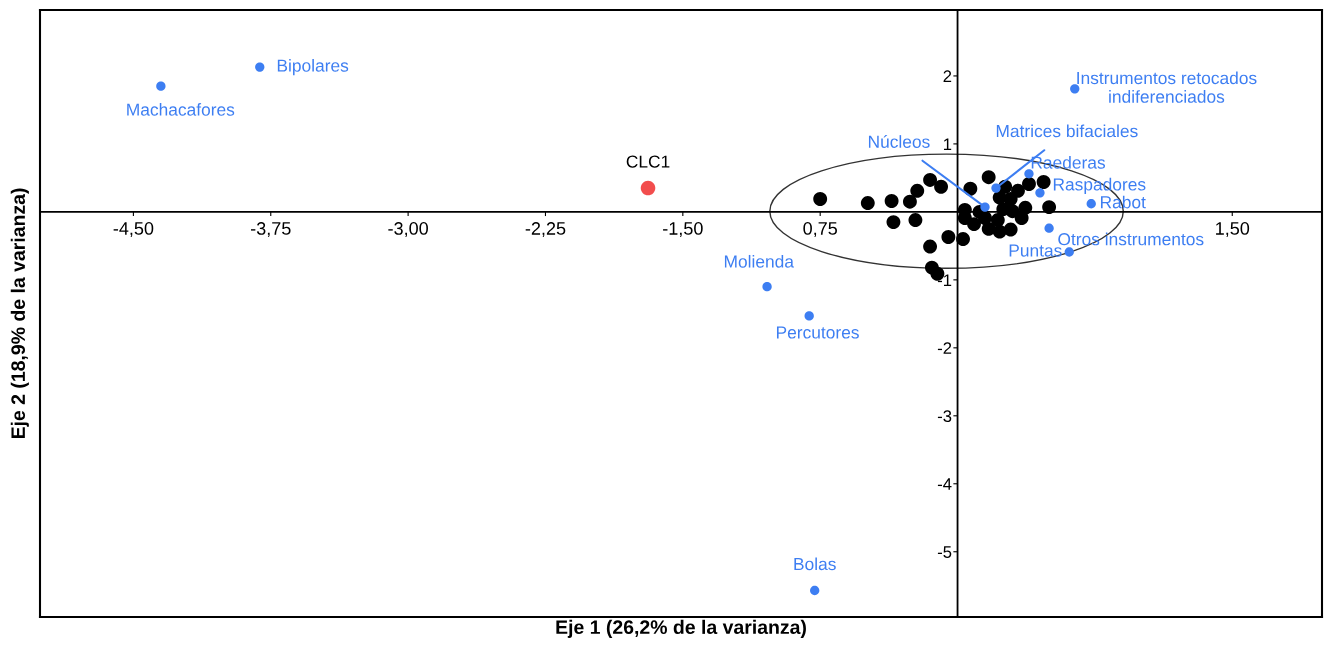 This screenshot has width=1325, height=649. I want to click on annotation: Matrices bifaciales, so click(1067, 131).